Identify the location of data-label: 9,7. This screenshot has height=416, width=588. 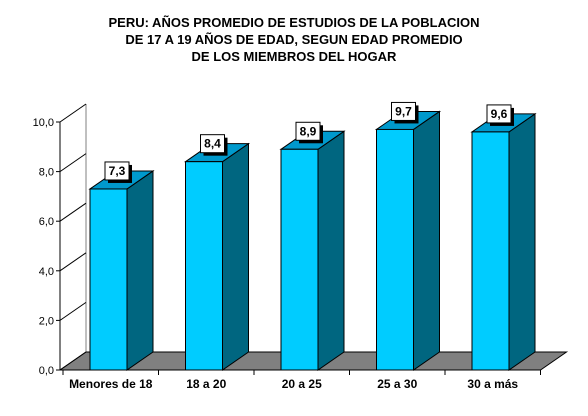
(403, 111).